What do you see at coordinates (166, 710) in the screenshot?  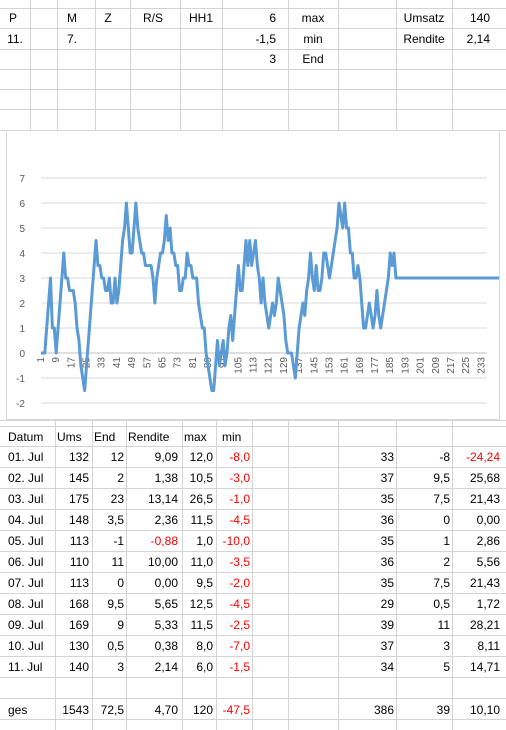 I see `total-cell-rendite: 4,70` at bounding box center [166, 710].